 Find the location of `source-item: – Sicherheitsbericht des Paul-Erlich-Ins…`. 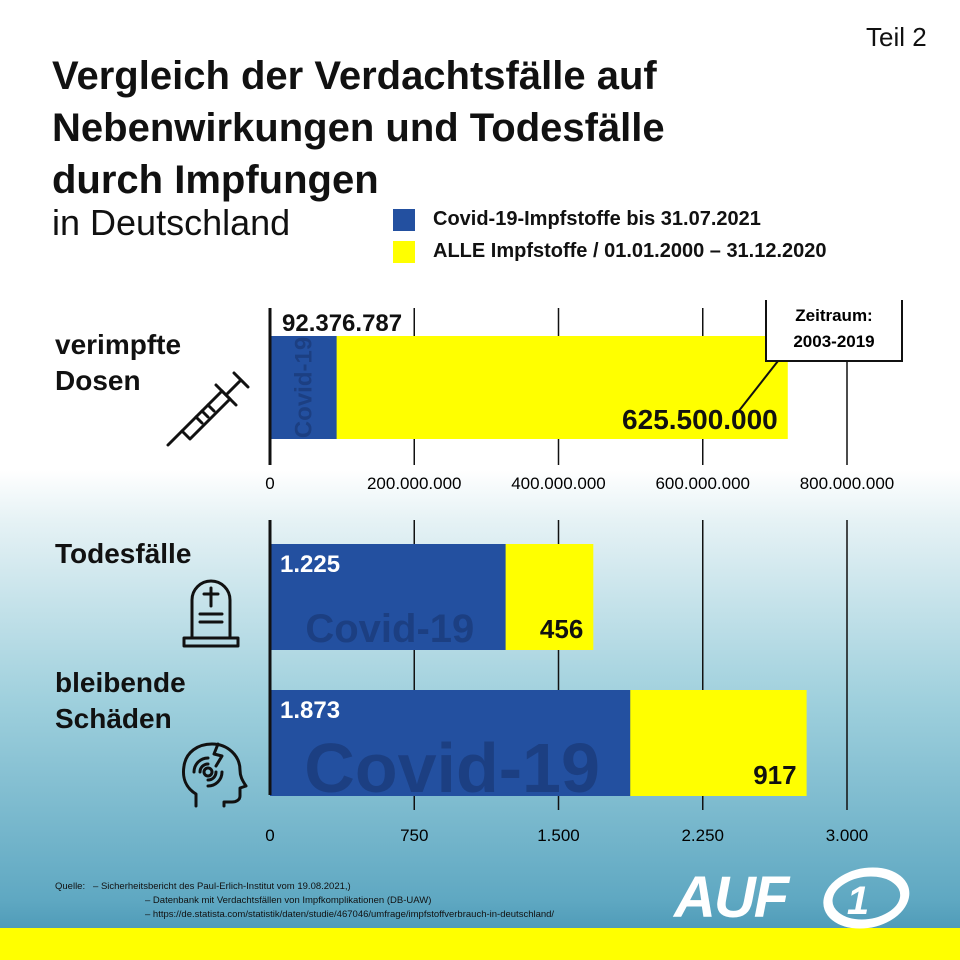

source-item: – Sicherheitsbericht des Paul-Erlich-Ins… is located at coordinates (222, 886).